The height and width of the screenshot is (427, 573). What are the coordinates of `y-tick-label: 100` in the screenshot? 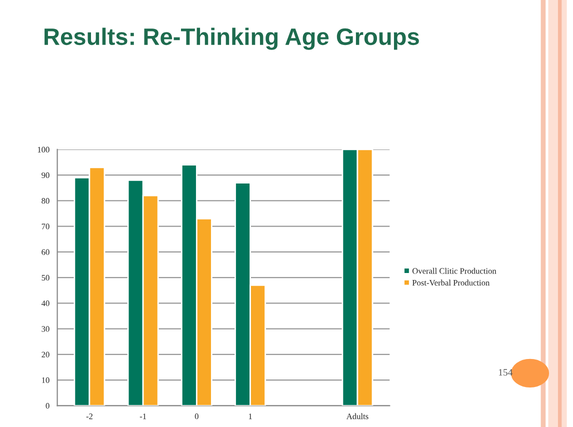 It's located at (44, 149).